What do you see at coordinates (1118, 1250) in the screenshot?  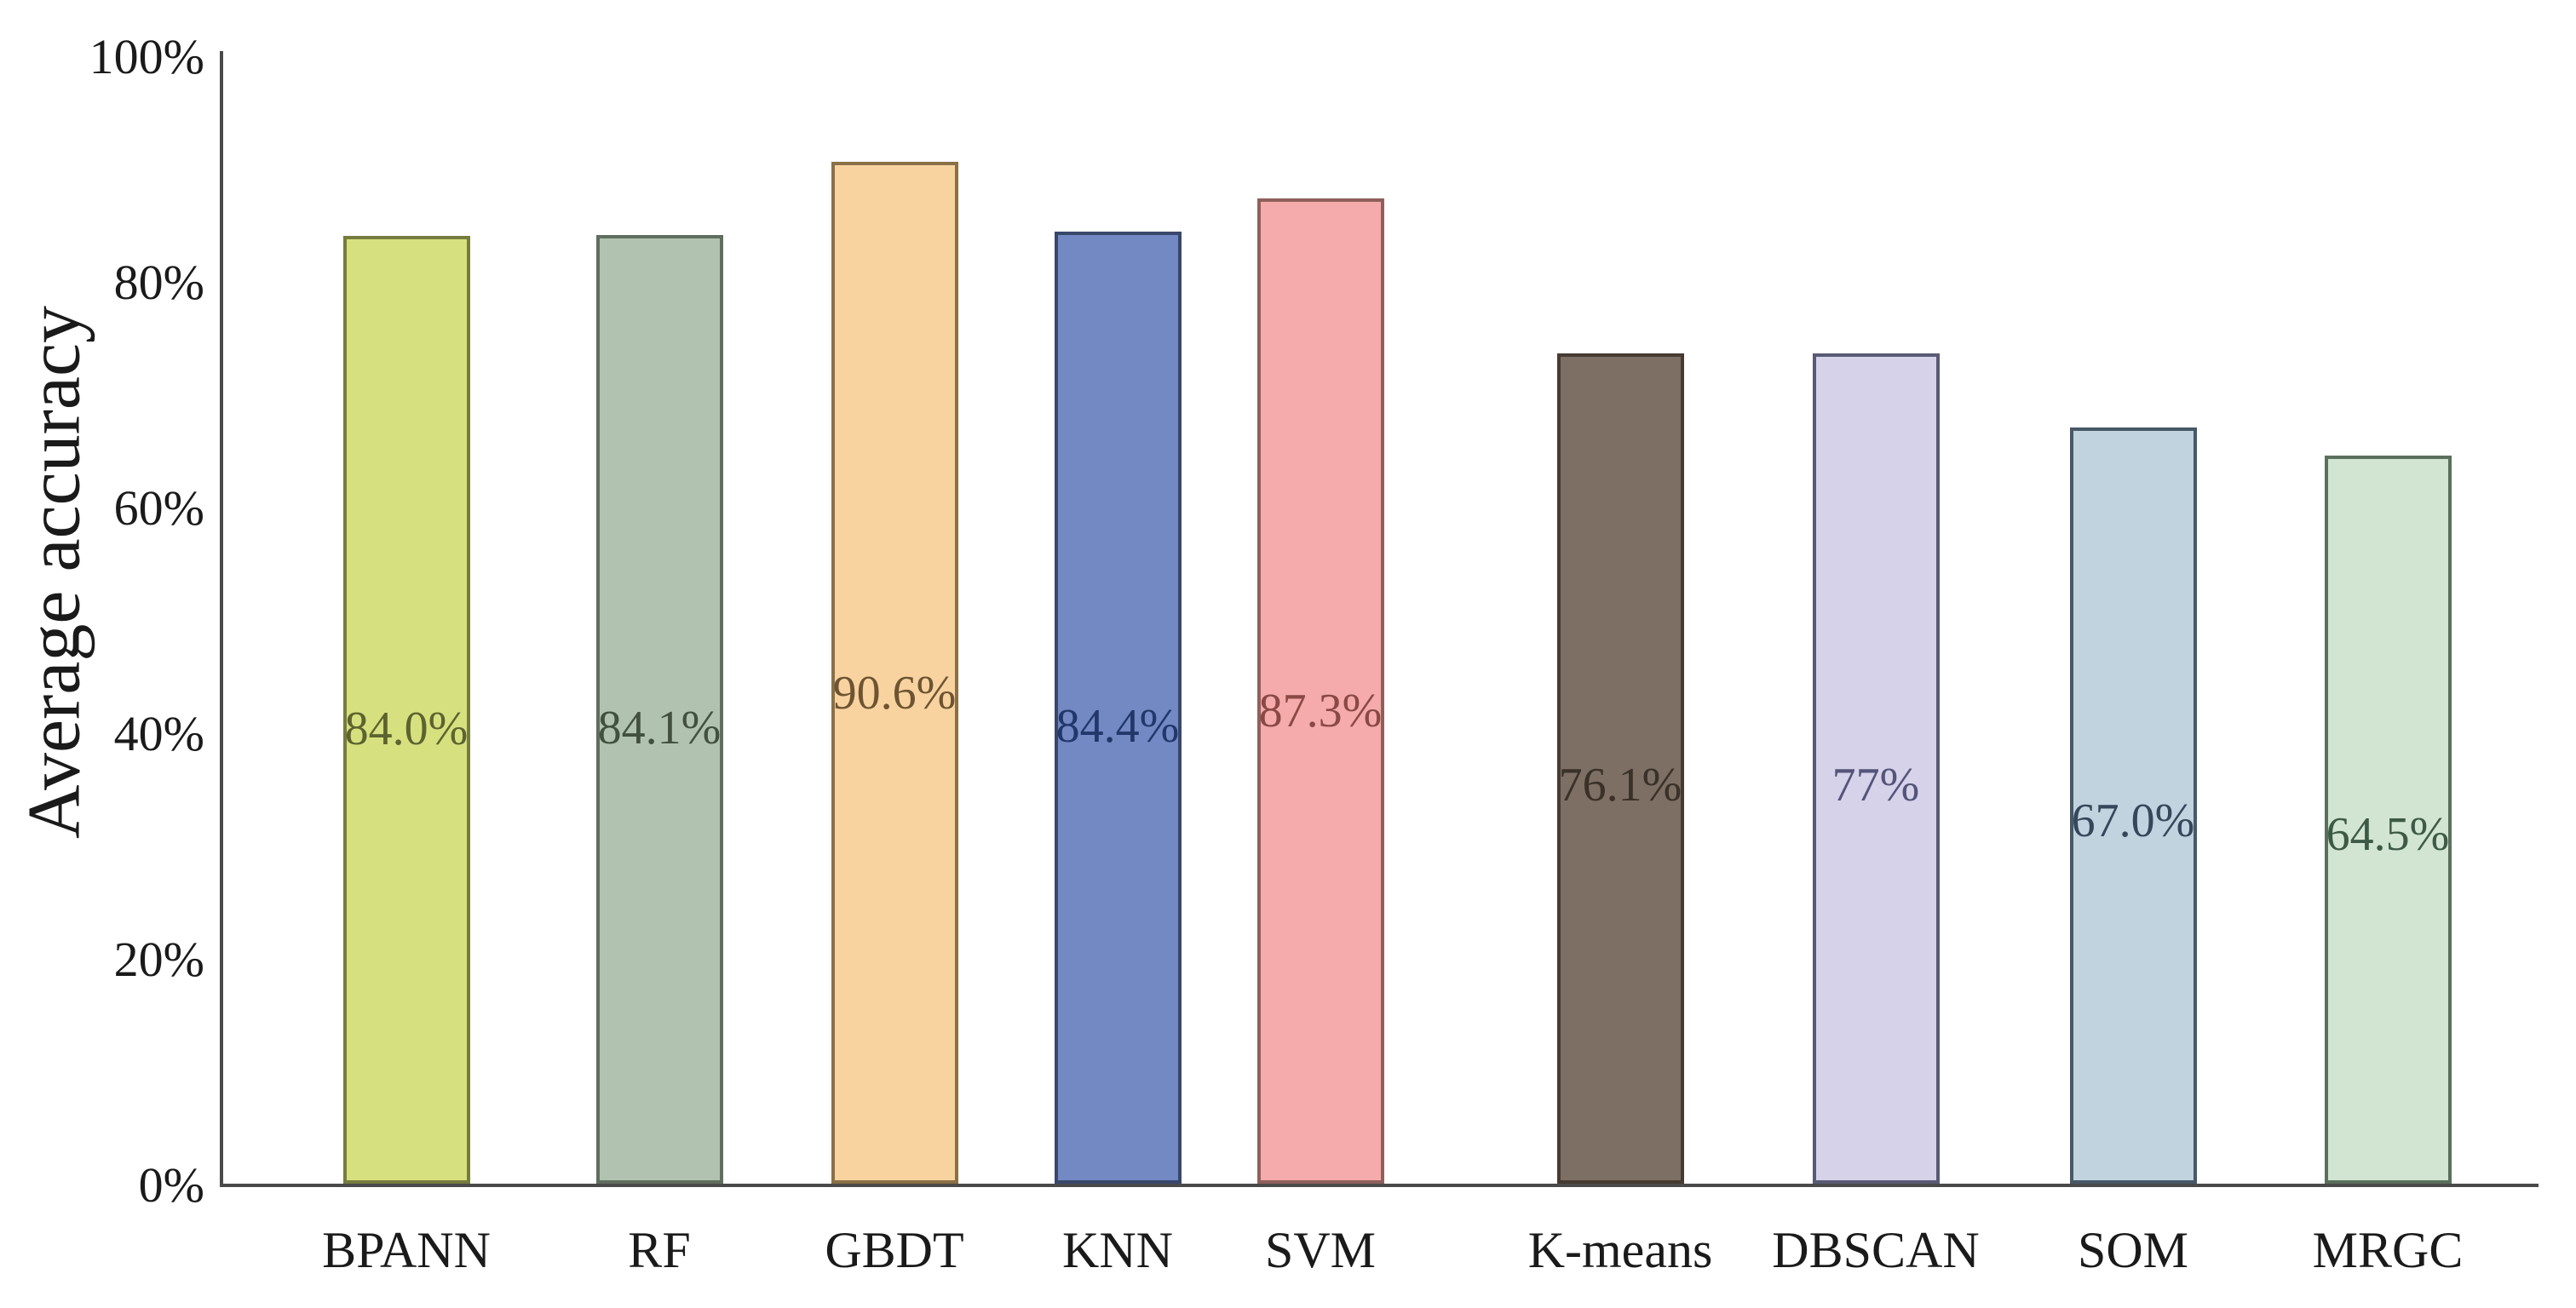 I see `x-category-label: KNN` at bounding box center [1118, 1250].